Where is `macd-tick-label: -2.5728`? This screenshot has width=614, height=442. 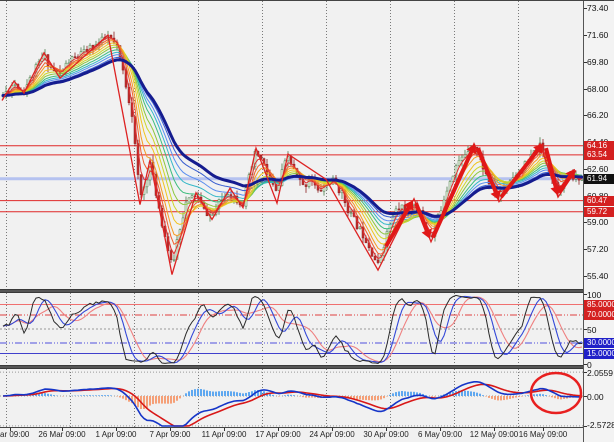
macd-tick-label: -2.5728 is located at coordinates (600, 425).